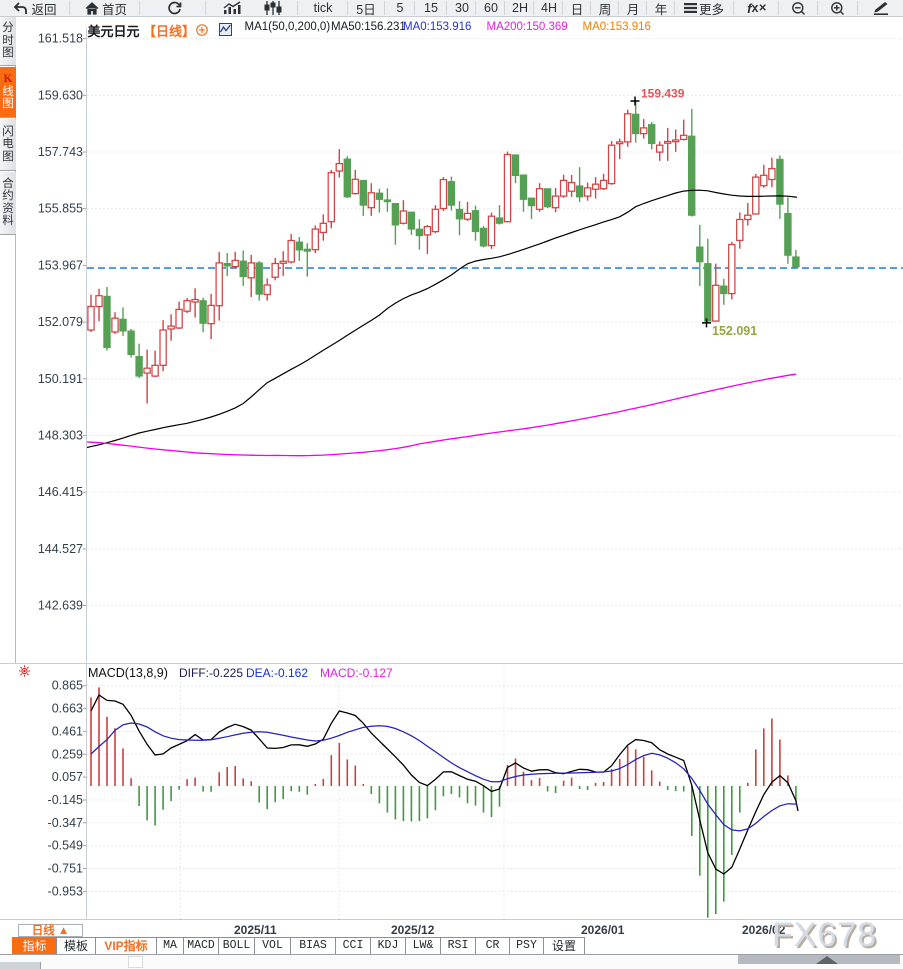 Image resolution: width=903 pixels, height=969 pixels. Describe the element at coordinates (60, 606) in the screenshot. I see `svg-text: 142.639` at that location.